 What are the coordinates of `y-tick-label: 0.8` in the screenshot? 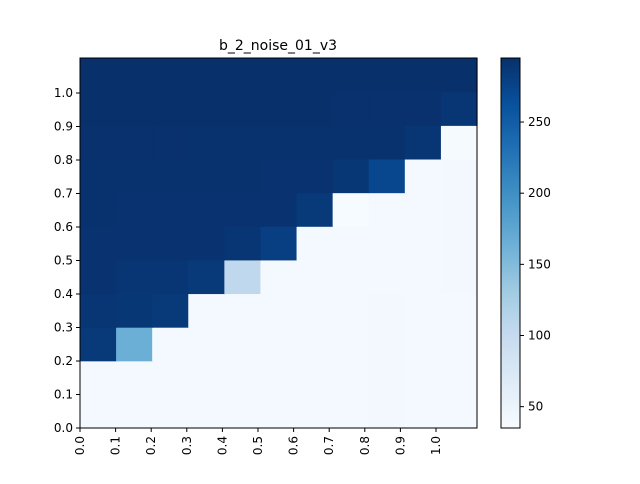 It's located at (63, 160).